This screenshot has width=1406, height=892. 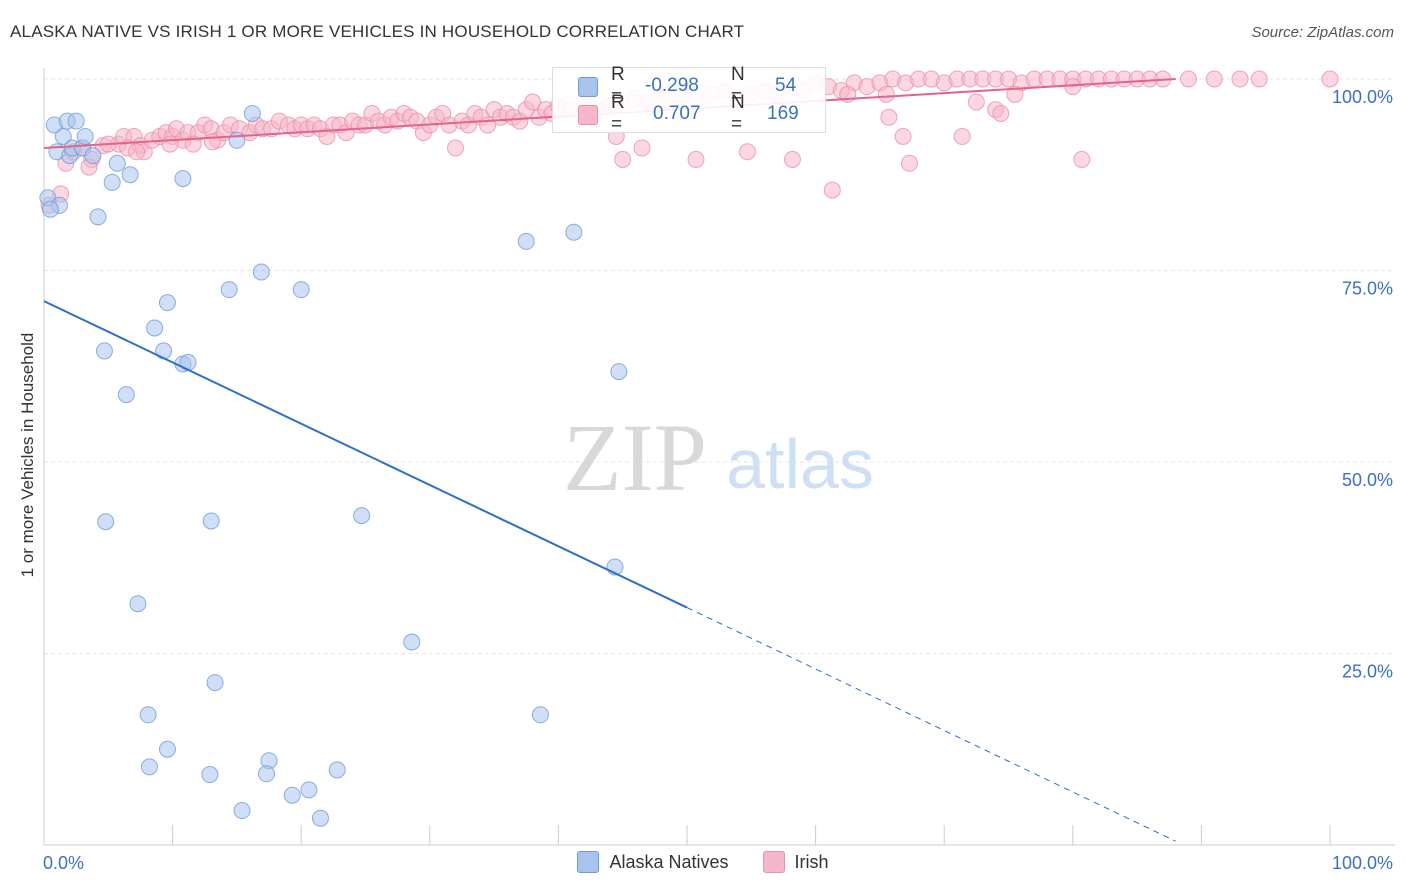 What do you see at coordinates (588, 115) in the screenshot?
I see `irish-swatch-icon` at bounding box center [588, 115].